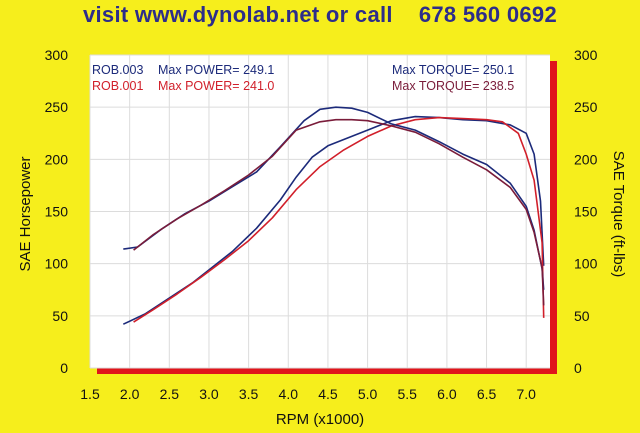 The width and height of the screenshot is (640, 433). Describe the element at coordinates (586, 159) in the screenshot. I see `y-tick-label-right: 200` at that location.